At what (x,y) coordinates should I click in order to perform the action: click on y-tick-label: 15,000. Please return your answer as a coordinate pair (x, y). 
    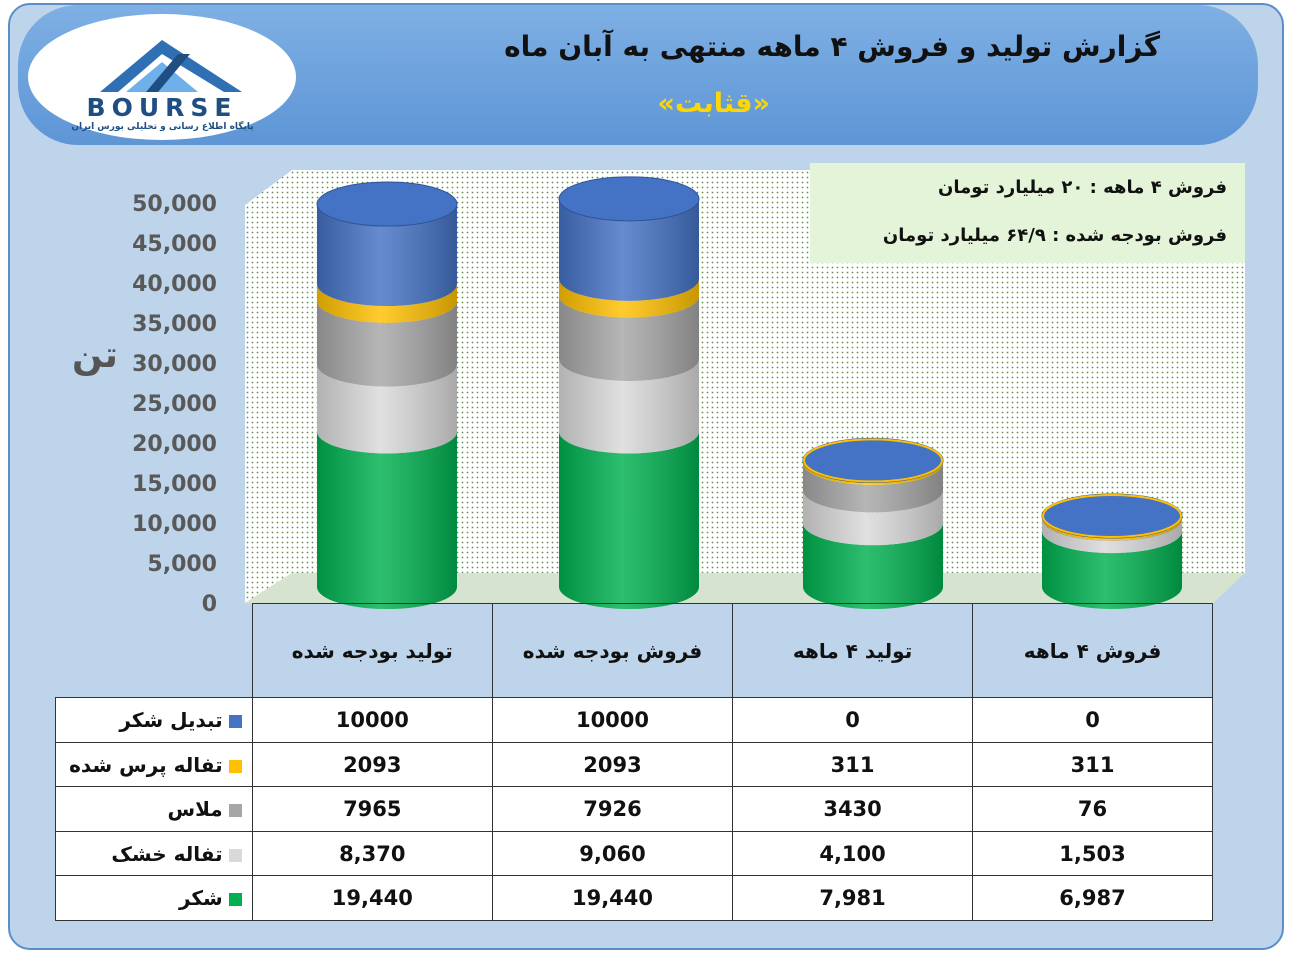
    Looking at the image, I should click on (174, 484).